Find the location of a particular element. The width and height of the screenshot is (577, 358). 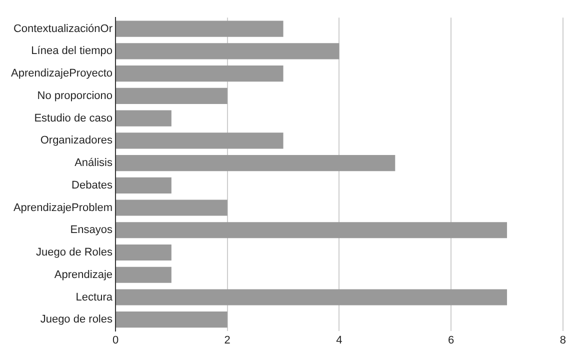

y-tick-label: AprendizajeProblem is located at coordinates (63, 208).